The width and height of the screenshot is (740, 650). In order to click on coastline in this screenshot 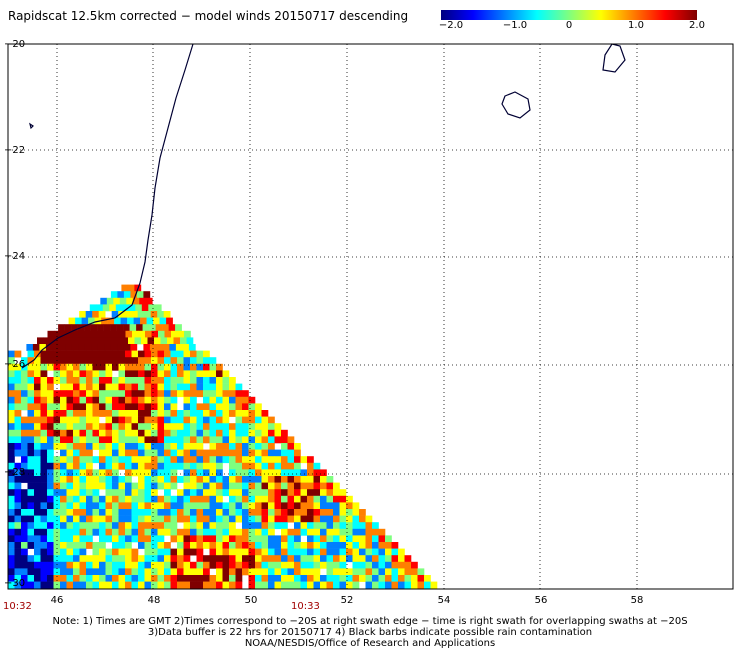, I will do `click(516, 105)`.